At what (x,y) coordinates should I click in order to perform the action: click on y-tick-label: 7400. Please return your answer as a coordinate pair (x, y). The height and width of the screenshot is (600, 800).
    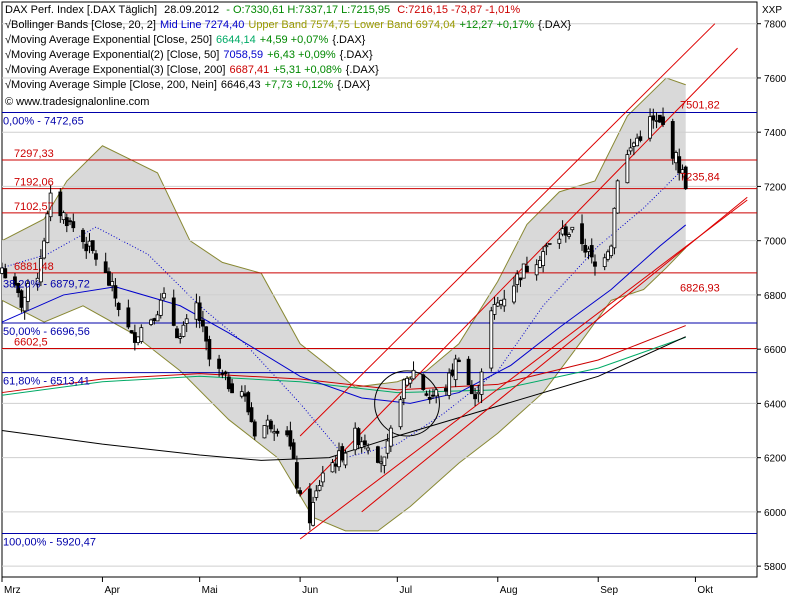
    Looking at the image, I should click on (775, 133).